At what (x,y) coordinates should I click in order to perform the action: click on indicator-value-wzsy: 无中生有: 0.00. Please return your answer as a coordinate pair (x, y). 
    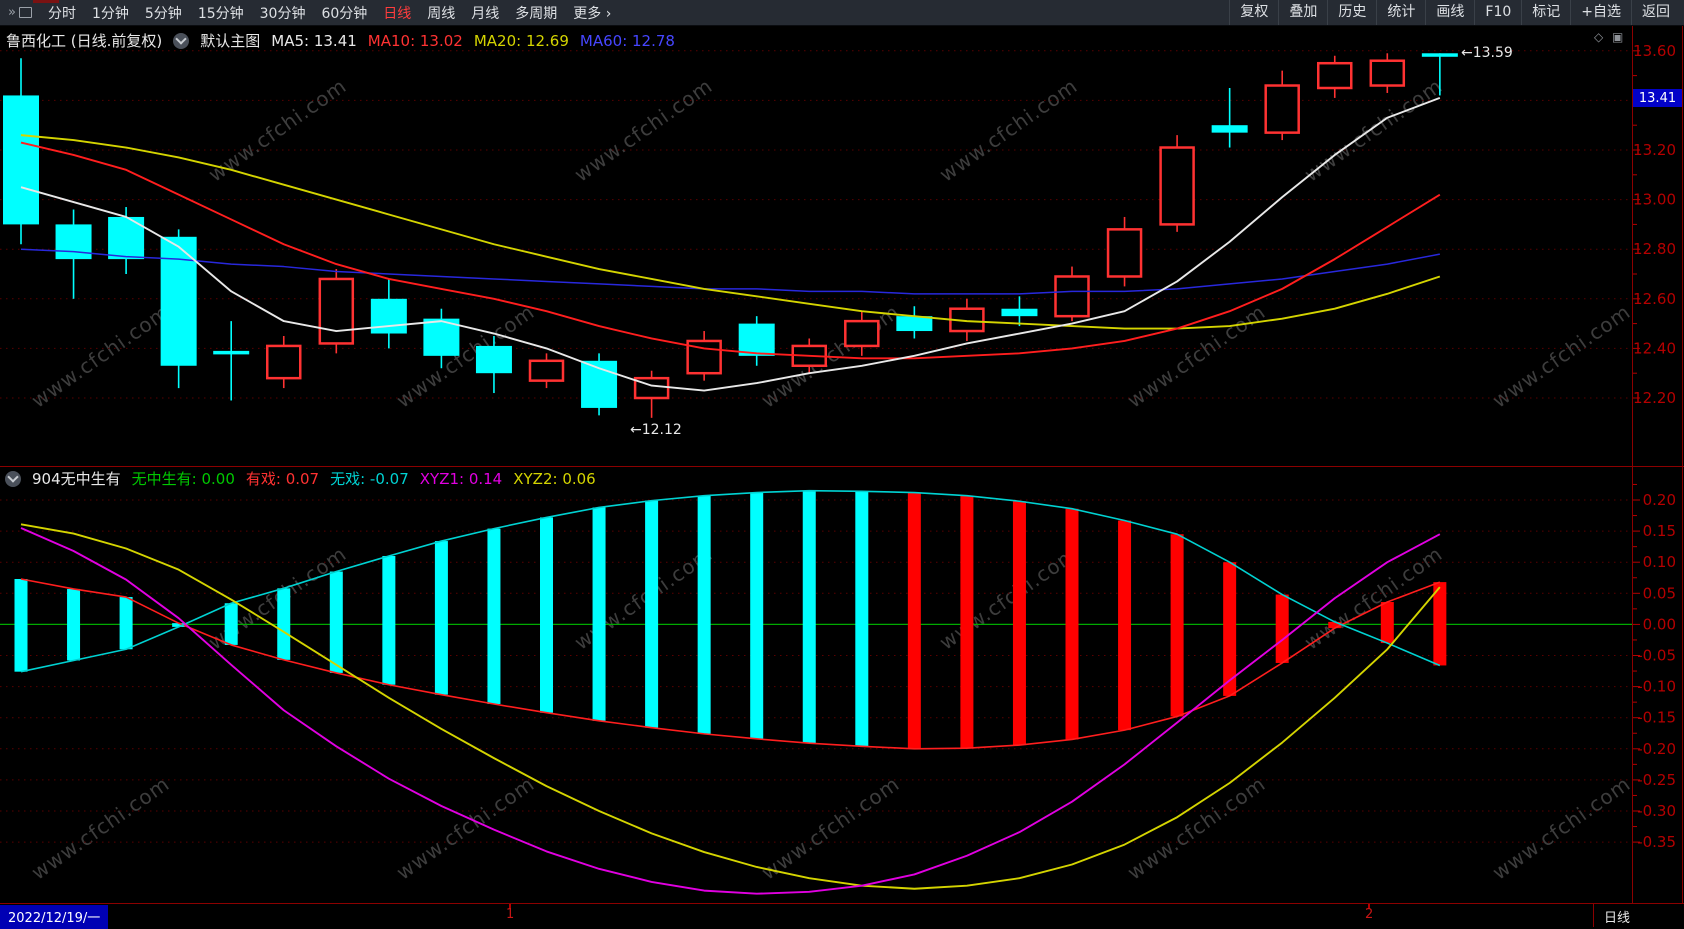
    Looking at the image, I should click on (183, 479).